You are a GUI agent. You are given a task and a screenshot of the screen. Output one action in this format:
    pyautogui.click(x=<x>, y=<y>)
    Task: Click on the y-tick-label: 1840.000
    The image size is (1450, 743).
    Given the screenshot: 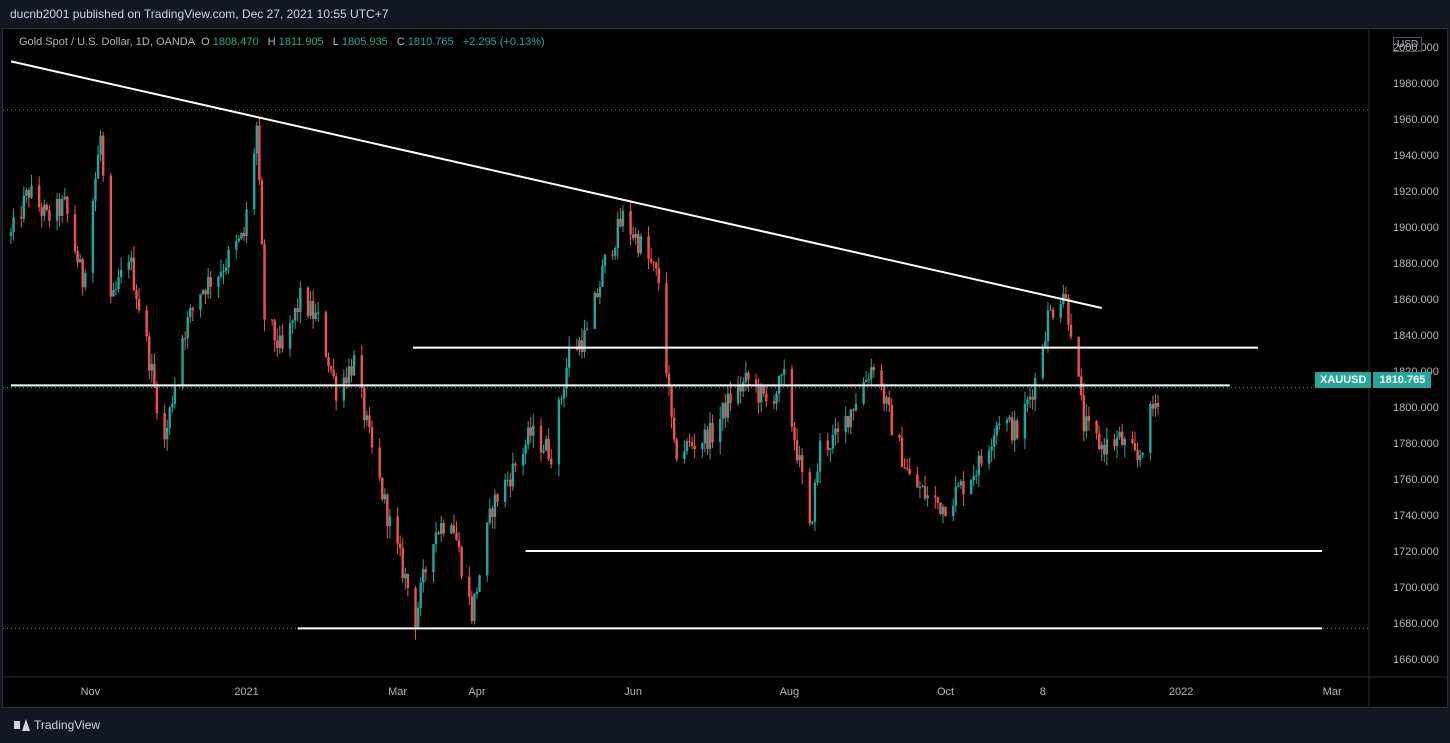 What is the action you would take?
    pyautogui.click(x=1416, y=336)
    